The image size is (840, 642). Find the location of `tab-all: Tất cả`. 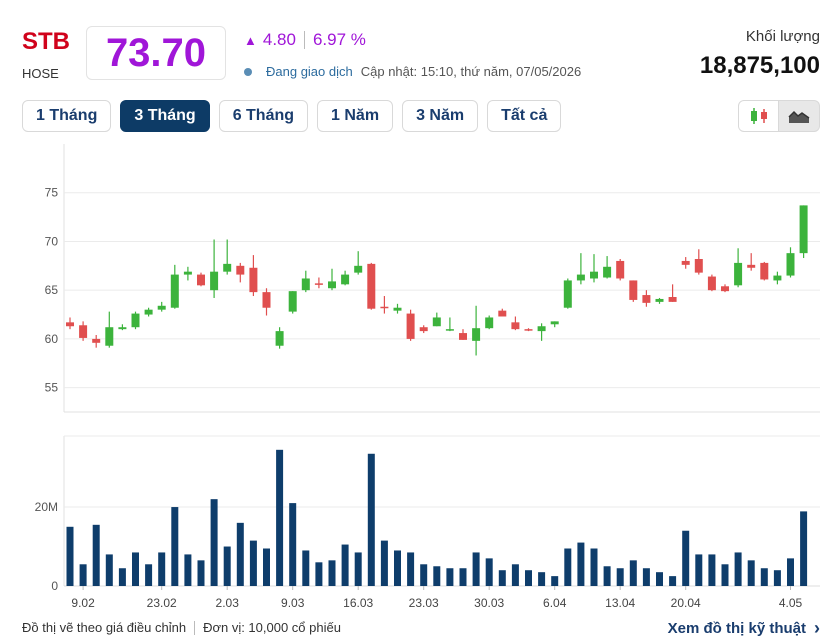

tab-all: Tất cả is located at coordinates (524, 116).